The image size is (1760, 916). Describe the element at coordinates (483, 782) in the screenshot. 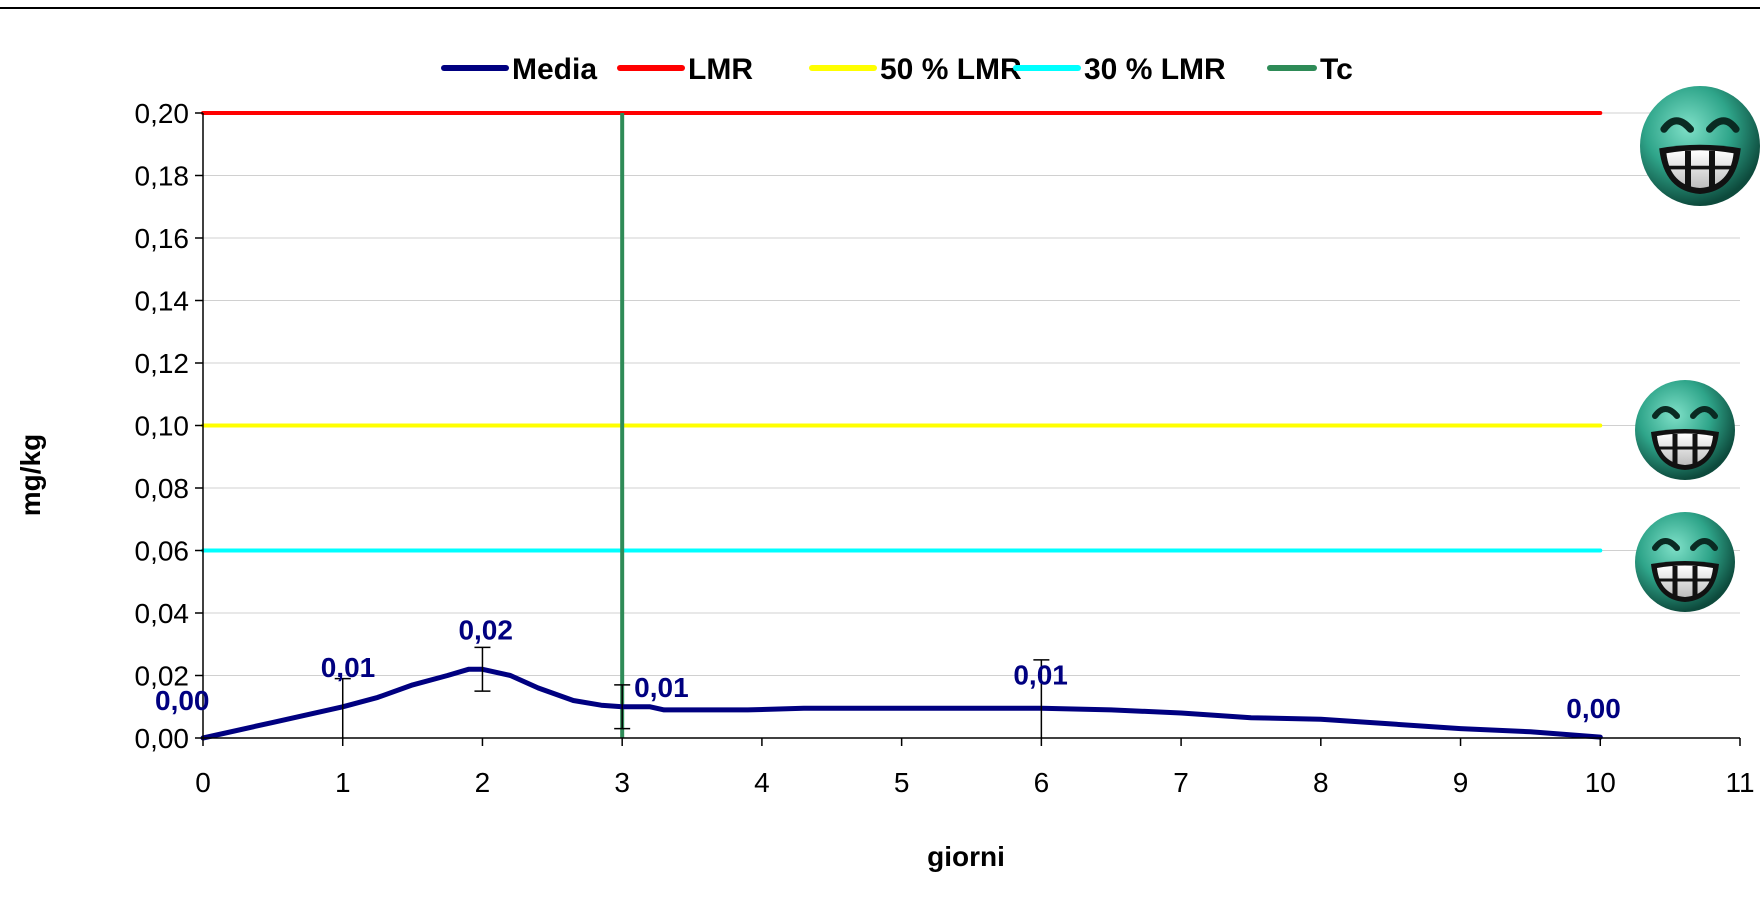

I see `x-tick-label: 2` at that location.